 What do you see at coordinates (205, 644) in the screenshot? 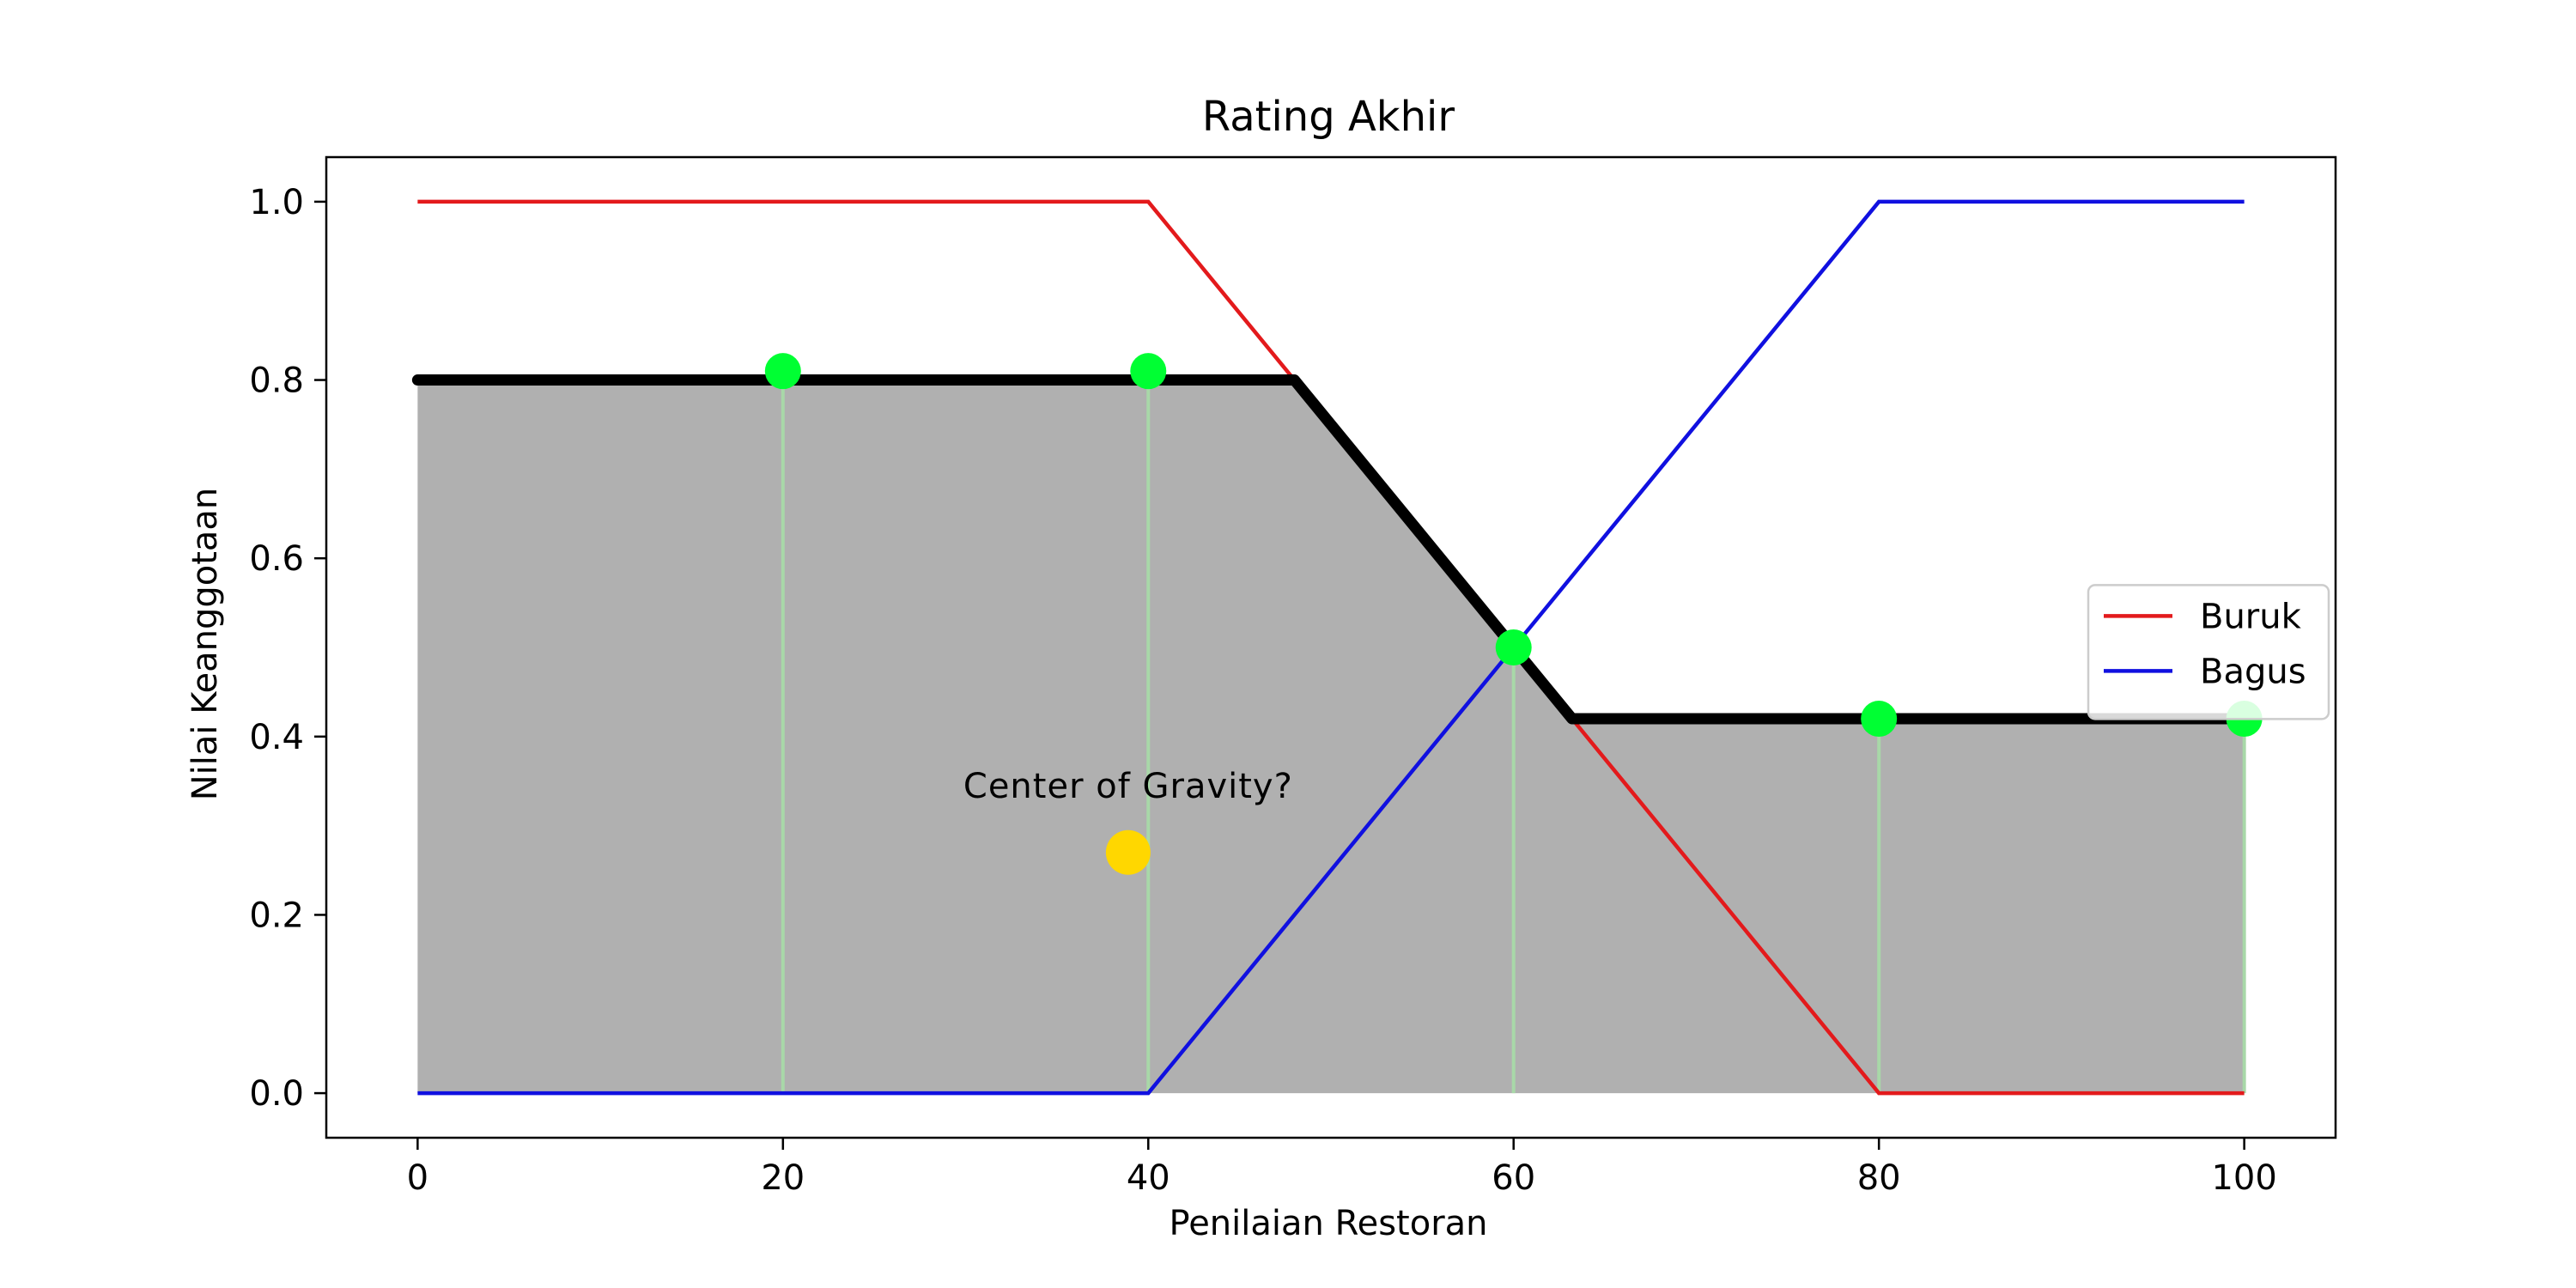
I see `y-axis-label: Nilai Keanggotaan` at bounding box center [205, 644].